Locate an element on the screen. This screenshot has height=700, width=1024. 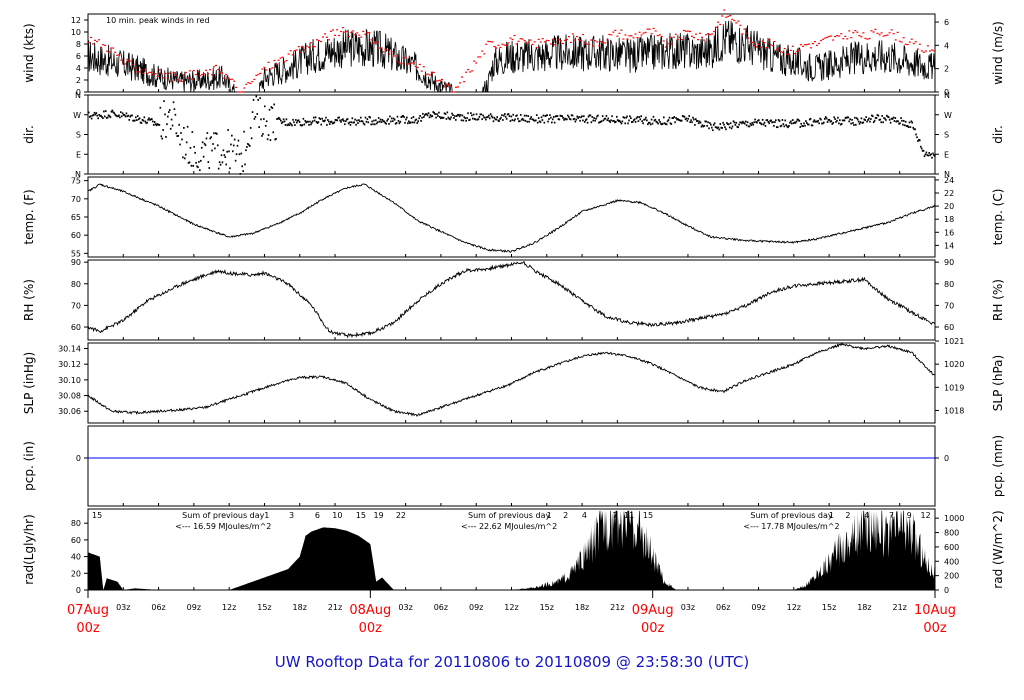
radiation-hour-label: 12 is located at coordinates (925, 515).